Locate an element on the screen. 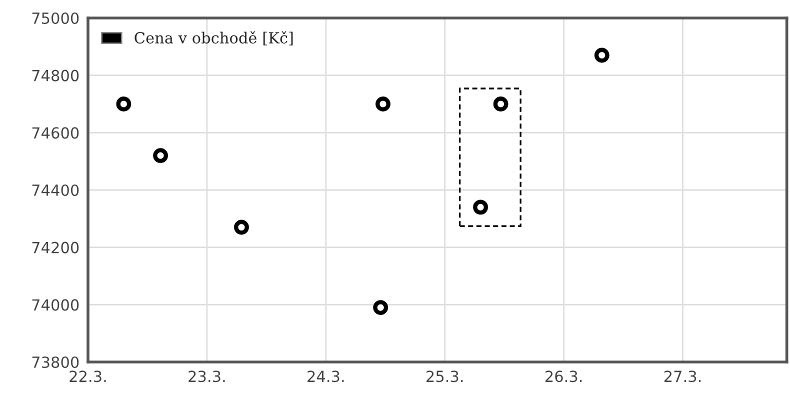 This screenshot has width=790, height=403. x-tick-label: 26.3. is located at coordinates (563, 376).